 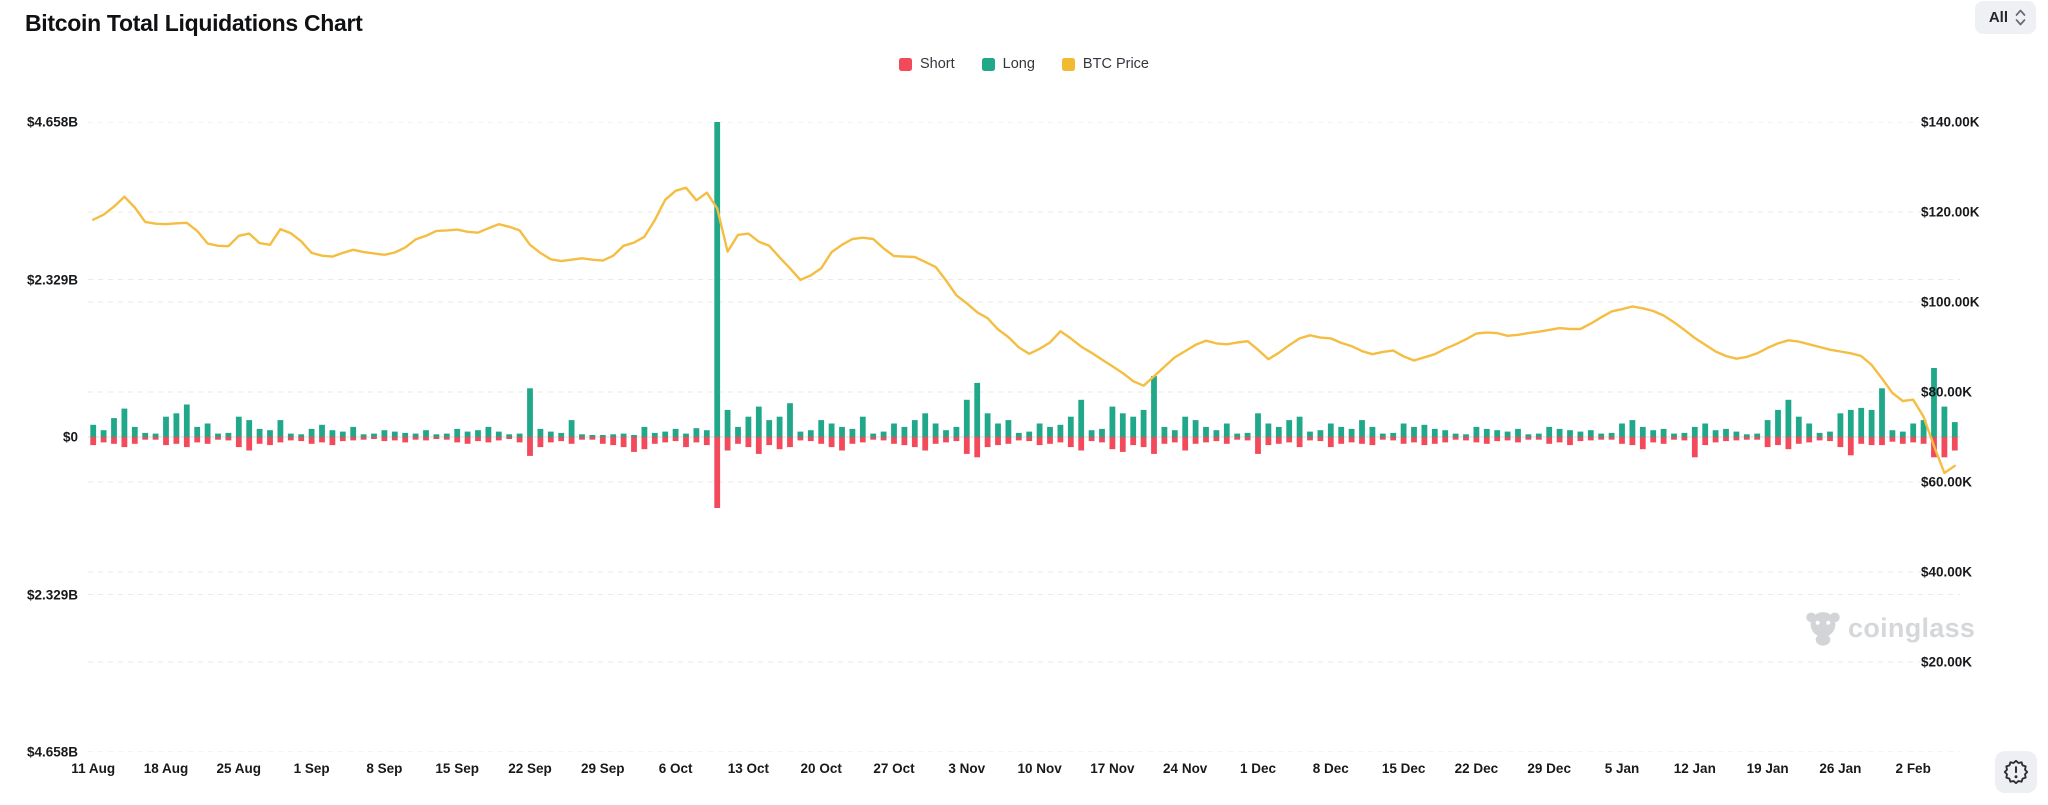 What do you see at coordinates (1913, 768) in the screenshot?
I see `x-axis-label: 2 Feb` at bounding box center [1913, 768].